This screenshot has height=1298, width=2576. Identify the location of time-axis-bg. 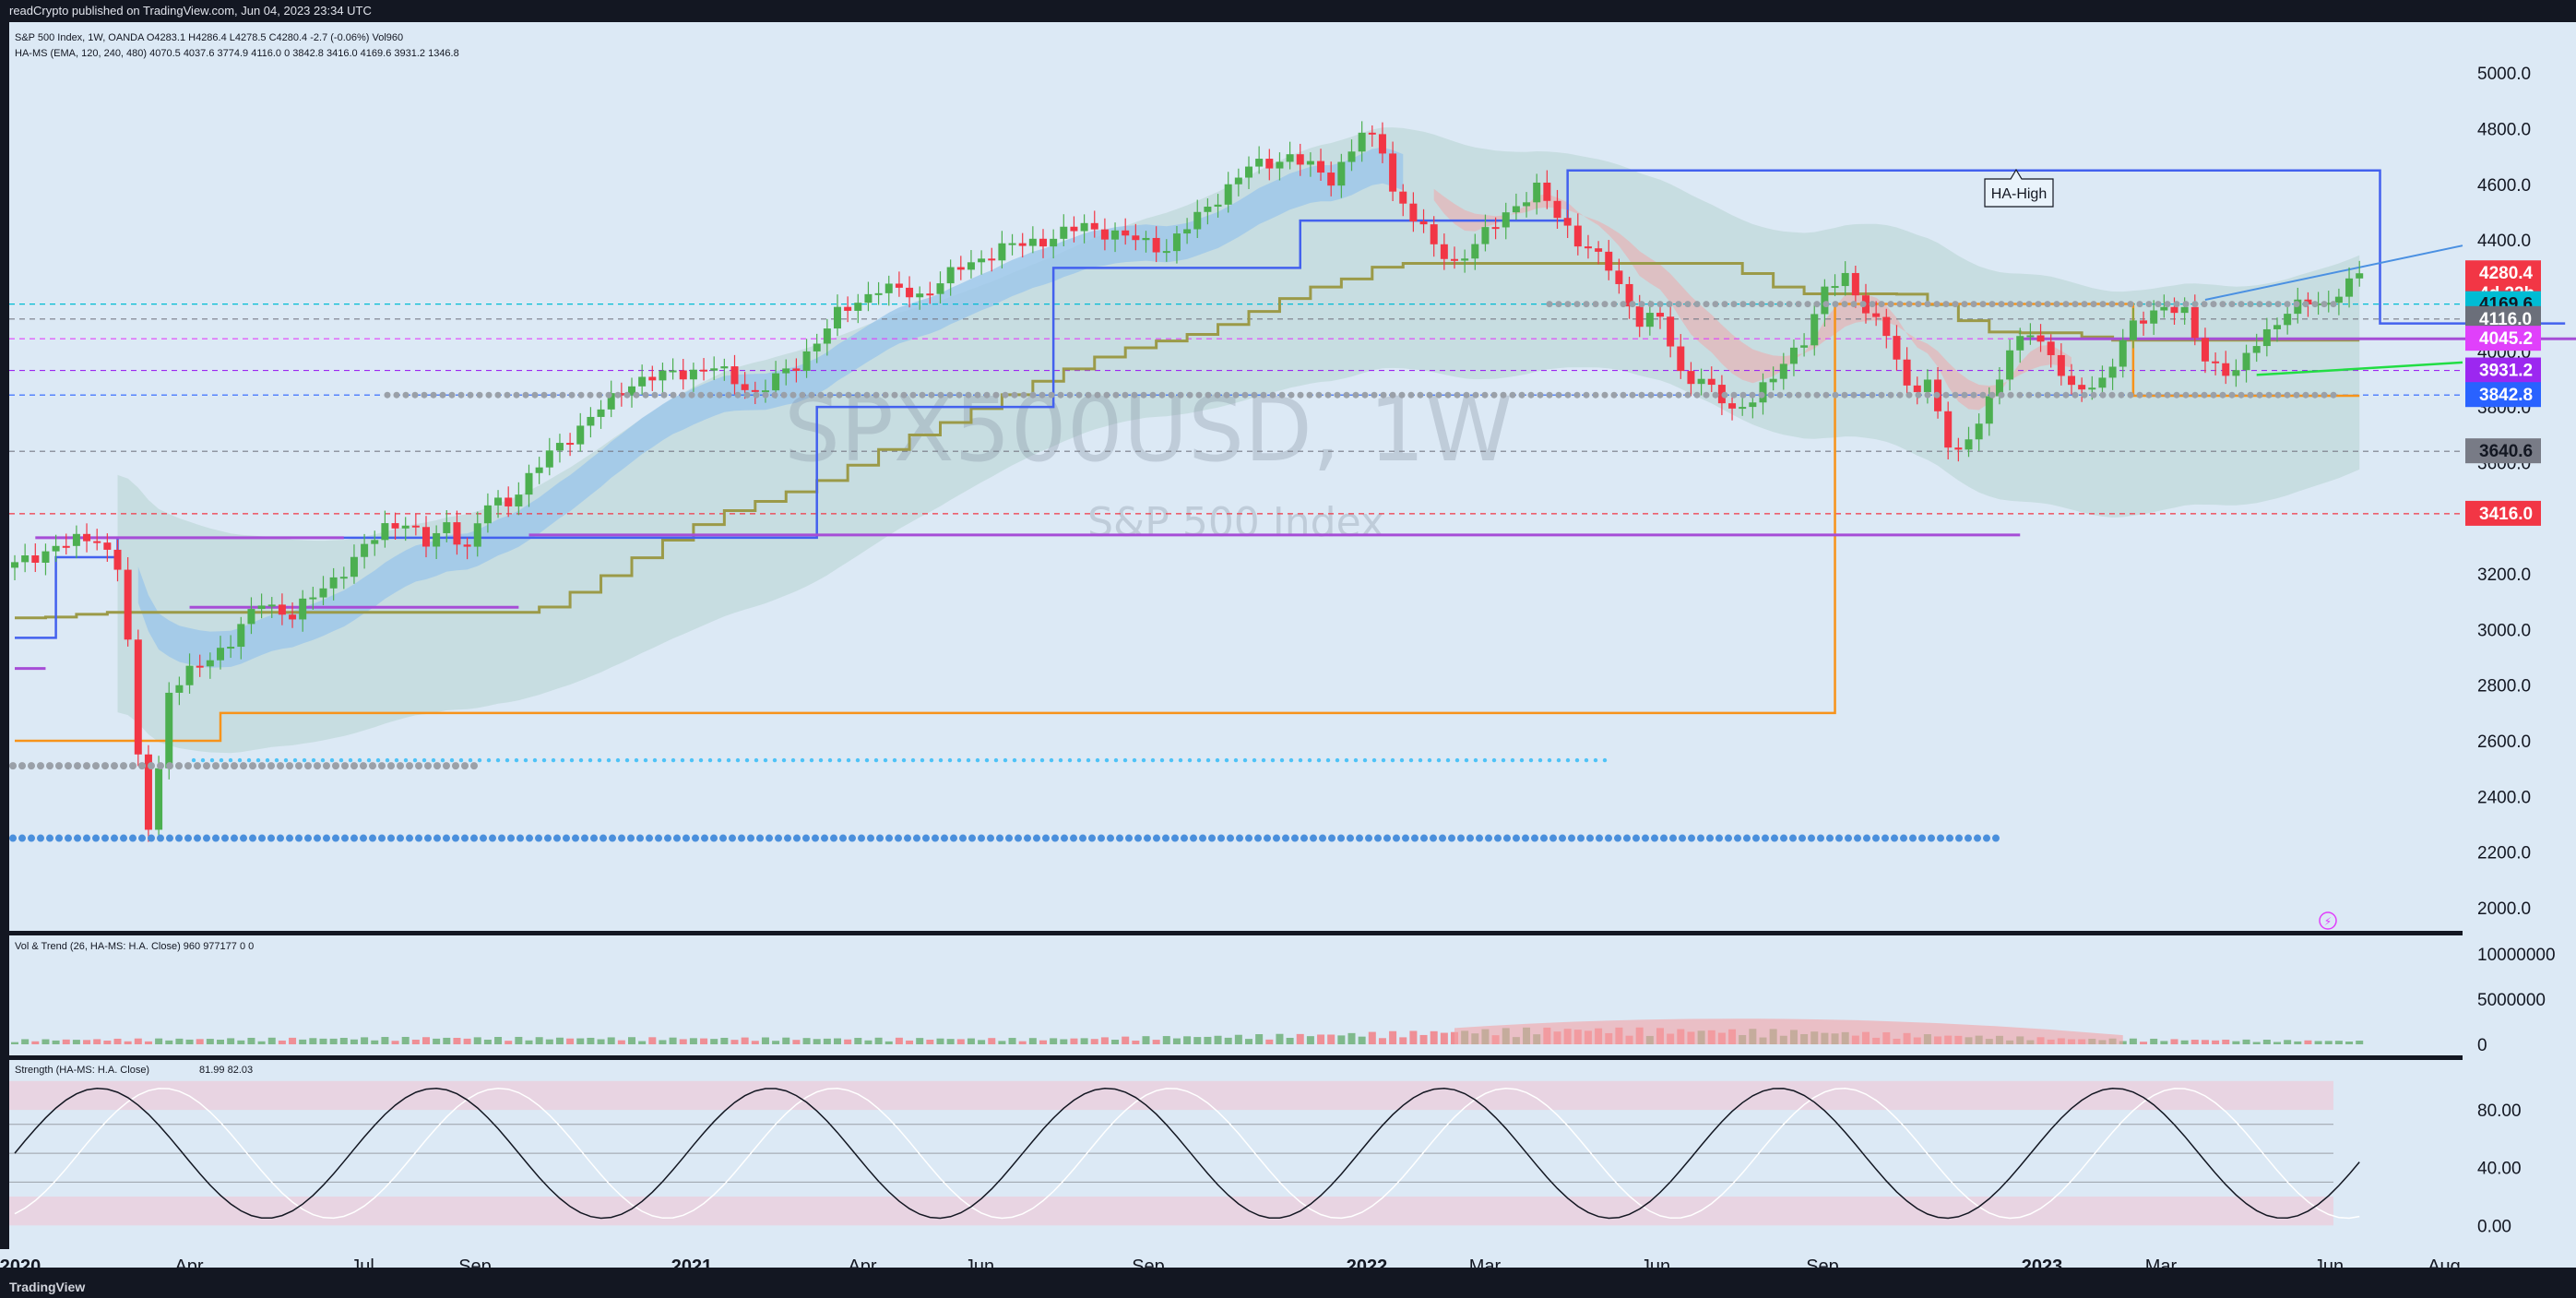
(1288, 1258).